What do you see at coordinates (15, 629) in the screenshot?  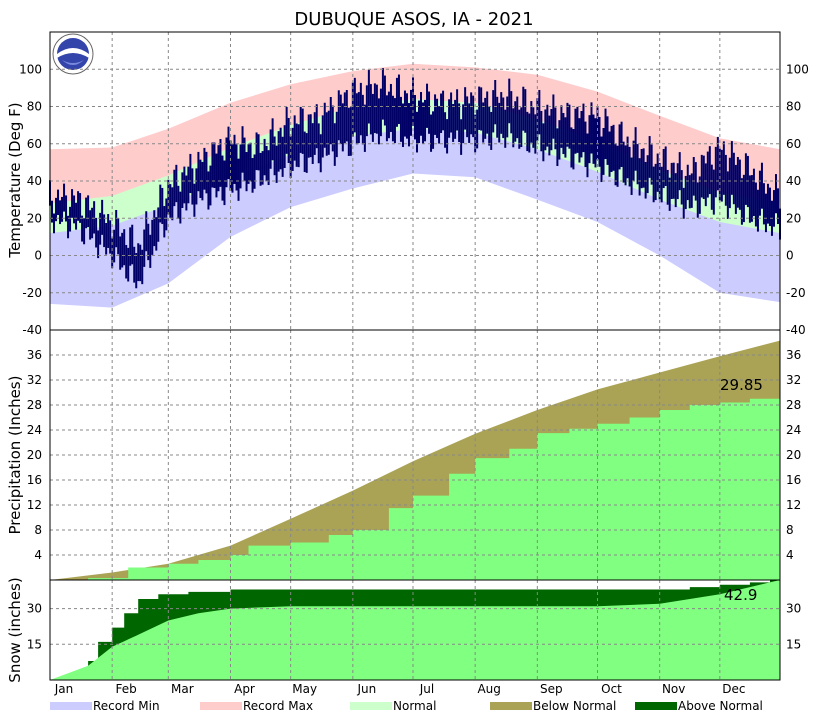 I see `snow-axis-label: Snow (inches)` at bounding box center [15, 629].